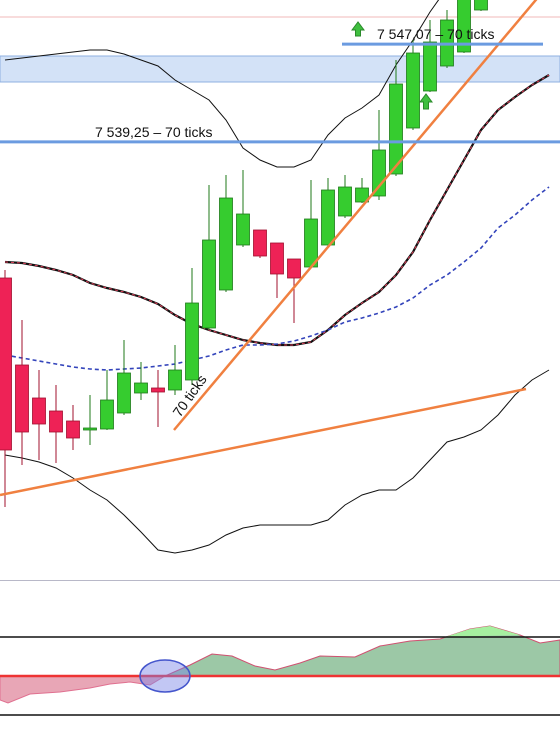 This screenshot has width=560, height=742. I want to click on oscillator-peak, so click(482, 631).